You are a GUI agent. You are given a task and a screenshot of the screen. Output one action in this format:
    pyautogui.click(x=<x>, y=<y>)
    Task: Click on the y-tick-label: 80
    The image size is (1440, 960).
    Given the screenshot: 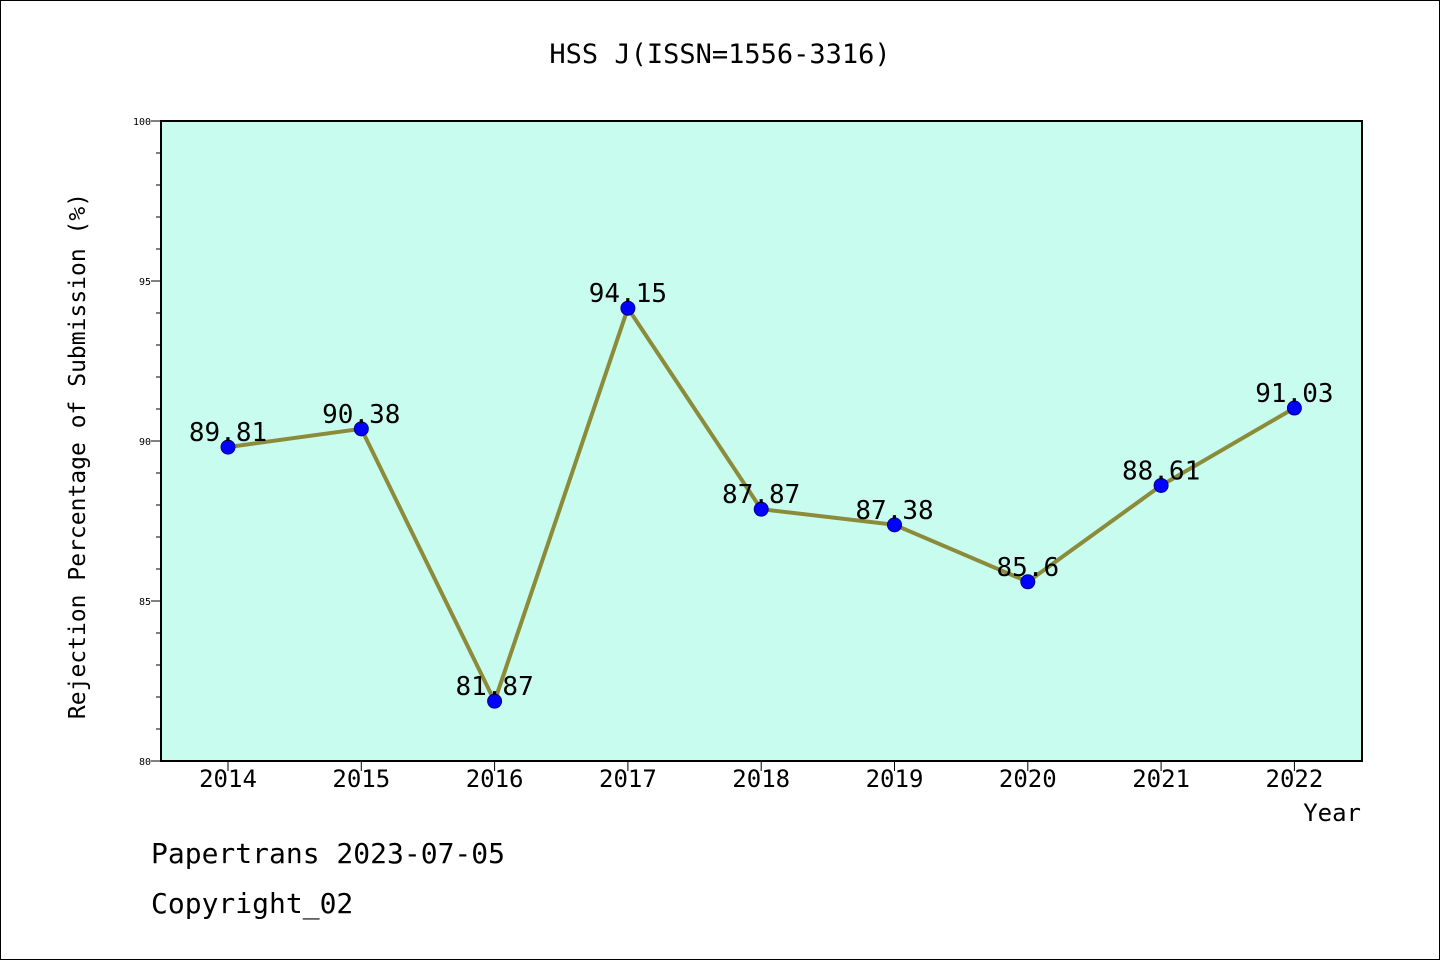 What is the action you would take?
    pyautogui.click(x=145, y=762)
    